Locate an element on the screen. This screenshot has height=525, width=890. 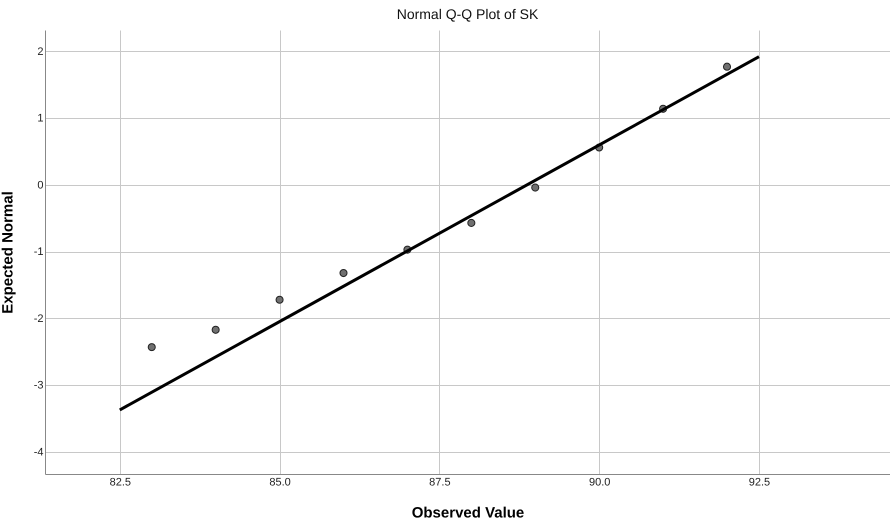
x-tick-label: 92.5 is located at coordinates (759, 482).